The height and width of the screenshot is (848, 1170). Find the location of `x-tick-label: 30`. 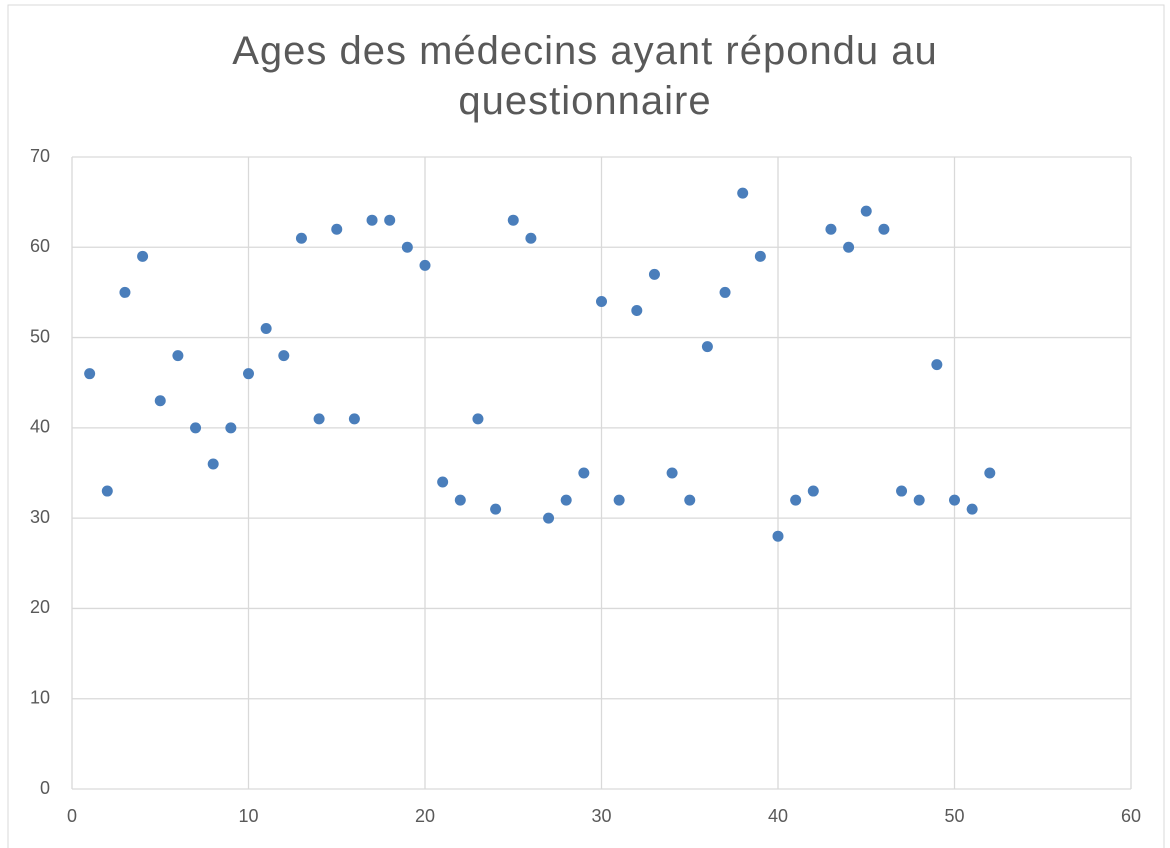

x-tick-label: 30 is located at coordinates (601, 816).